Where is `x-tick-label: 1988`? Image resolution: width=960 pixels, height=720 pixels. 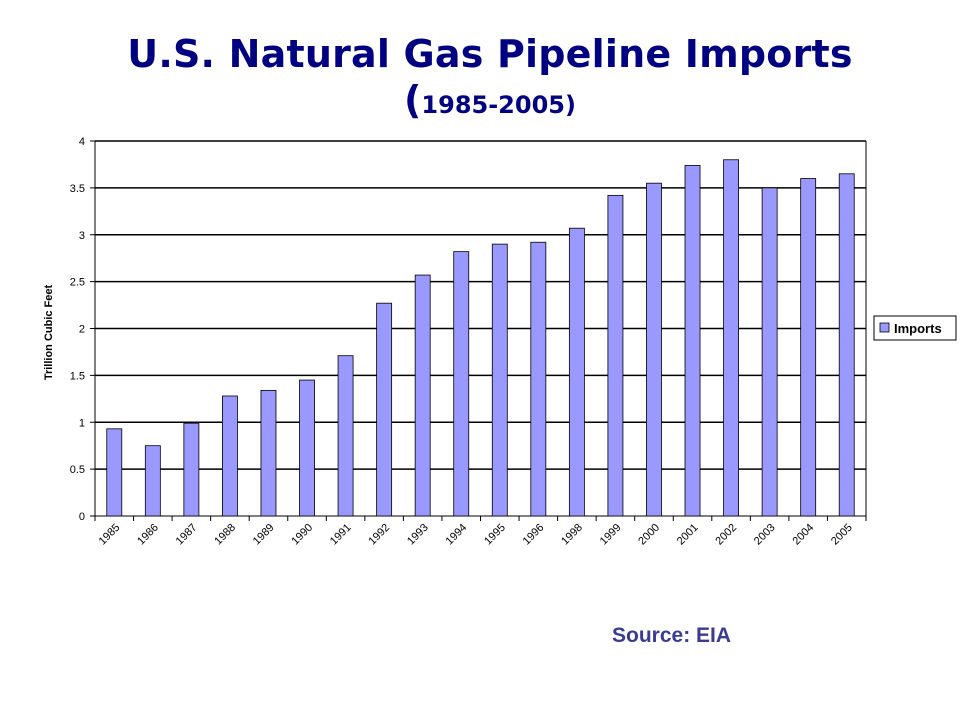 x-tick-label: 1988 is located at coordinates (225, 535).